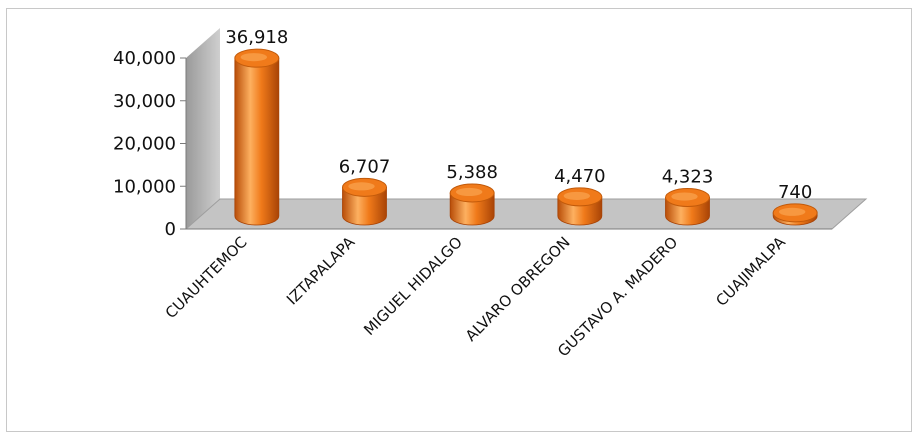 The height and width of the screenshot is (437, 921). I want to click on category-label: CUAUHTEMOC, so click(206, 277).